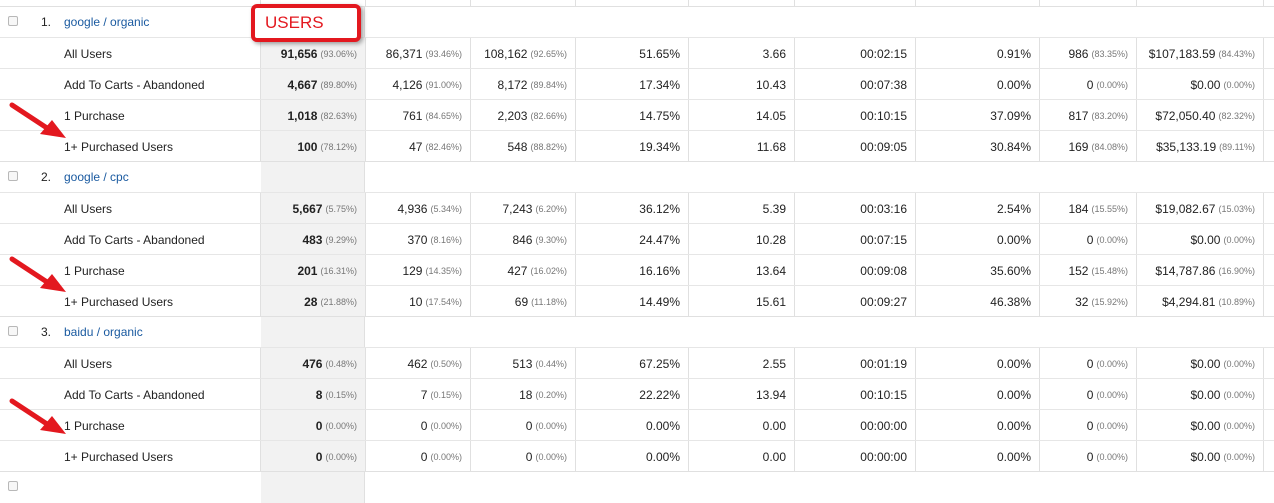 Image resolution: width=1274 pixels, height=503 pixels. What do you see at coordinates (523, 115) in the screenshot?
I see `metric-3-cell: 2,203 (82.66%)` at bounding box center [523, 115].